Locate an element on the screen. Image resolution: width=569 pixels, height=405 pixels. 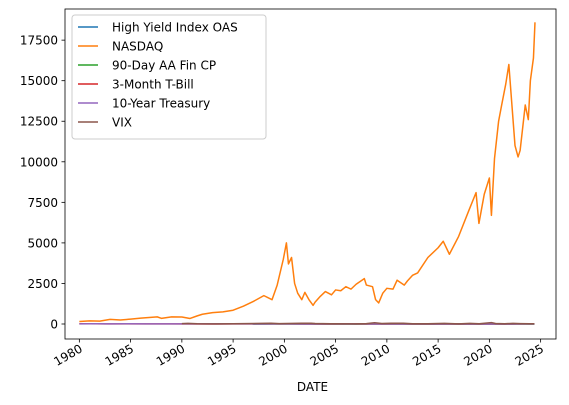
x-tick-label: 2000 is located at coordinates (272, 354).